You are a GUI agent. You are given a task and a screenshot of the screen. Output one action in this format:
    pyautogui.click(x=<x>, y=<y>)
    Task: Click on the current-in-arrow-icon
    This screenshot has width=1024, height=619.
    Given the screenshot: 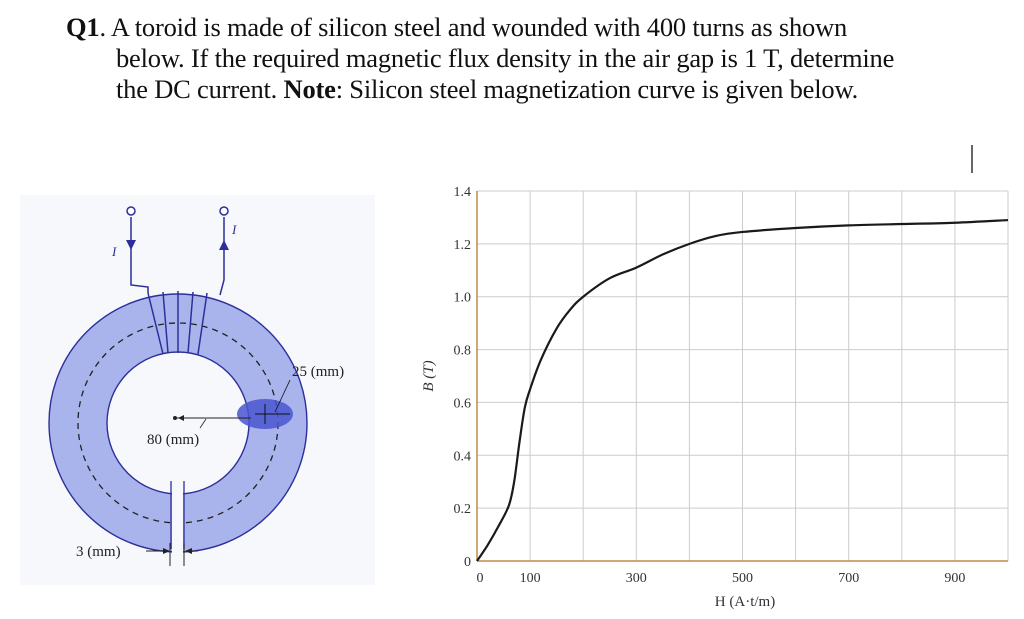 What is the action you would take?
    pyautogui.click(x=131, y=245)
    